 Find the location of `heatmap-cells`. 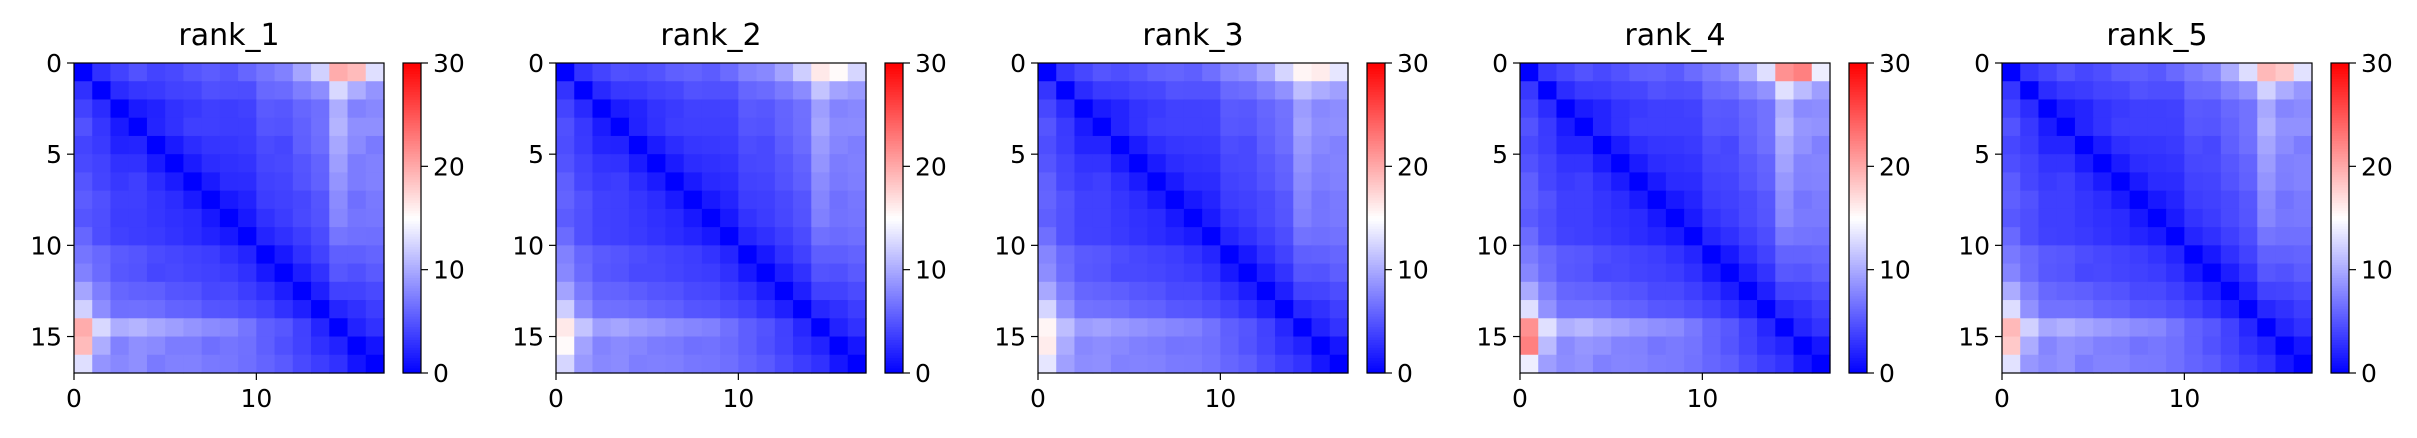

heatmap-cells is located at coordinates (229, 218).